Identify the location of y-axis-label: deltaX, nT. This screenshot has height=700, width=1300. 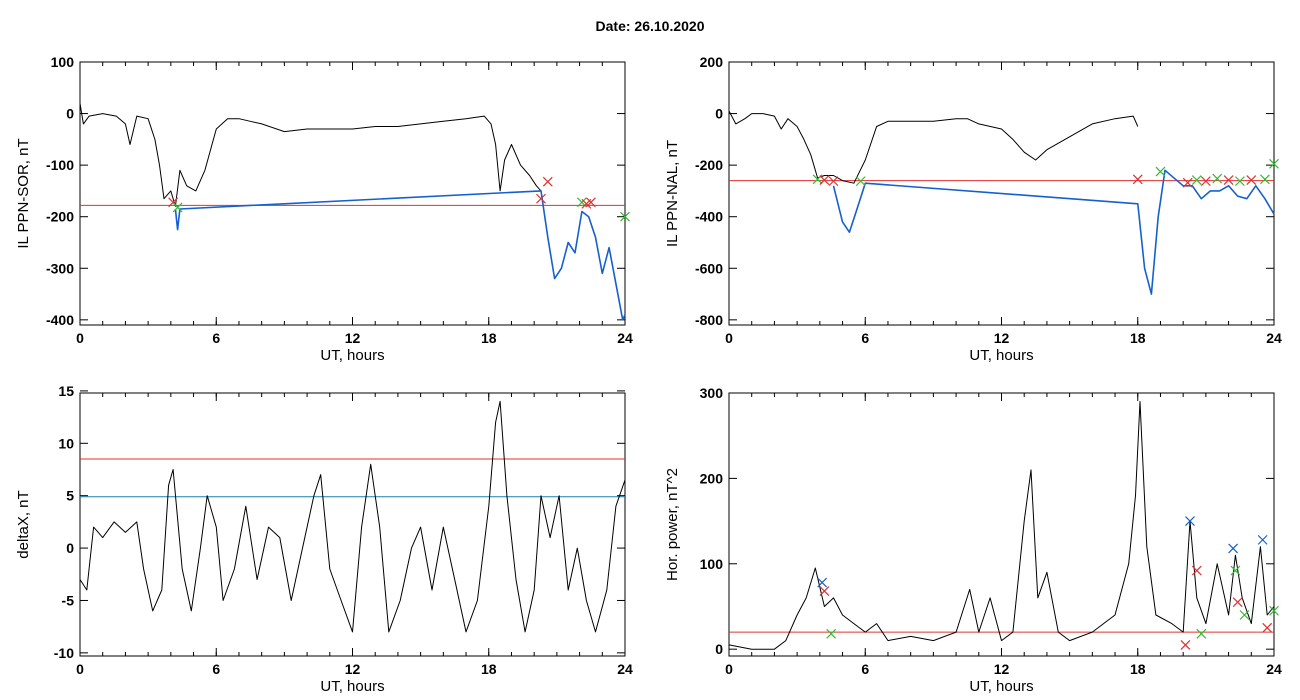
(23, 524).